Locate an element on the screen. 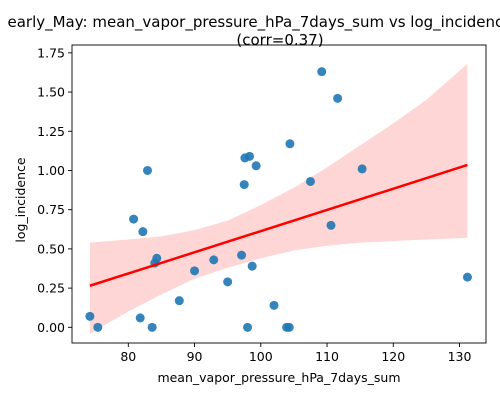 The height and width of the screenshot is (400, 500). y-tick-label: 1.75 is located at coordinates (51, 52).